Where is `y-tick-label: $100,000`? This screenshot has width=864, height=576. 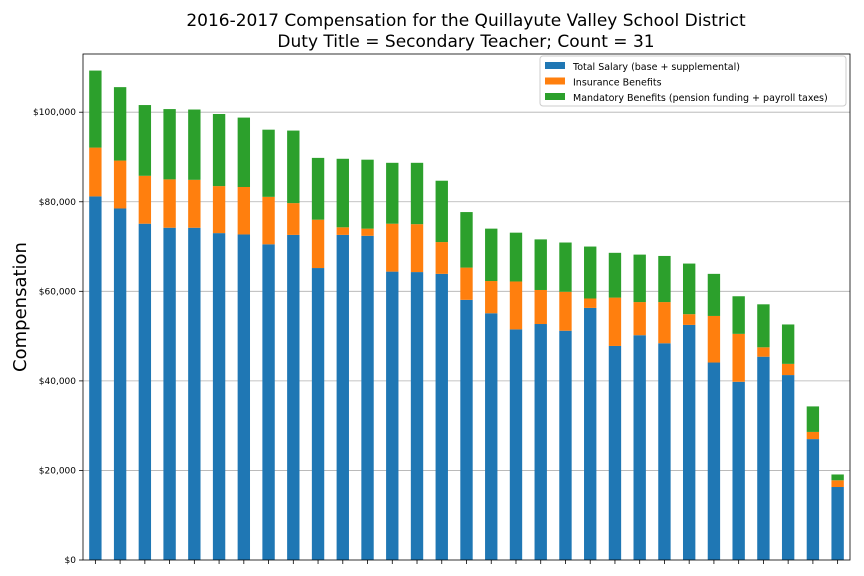
y-tick-label: $100,000 is located at coordinates (54, 113).